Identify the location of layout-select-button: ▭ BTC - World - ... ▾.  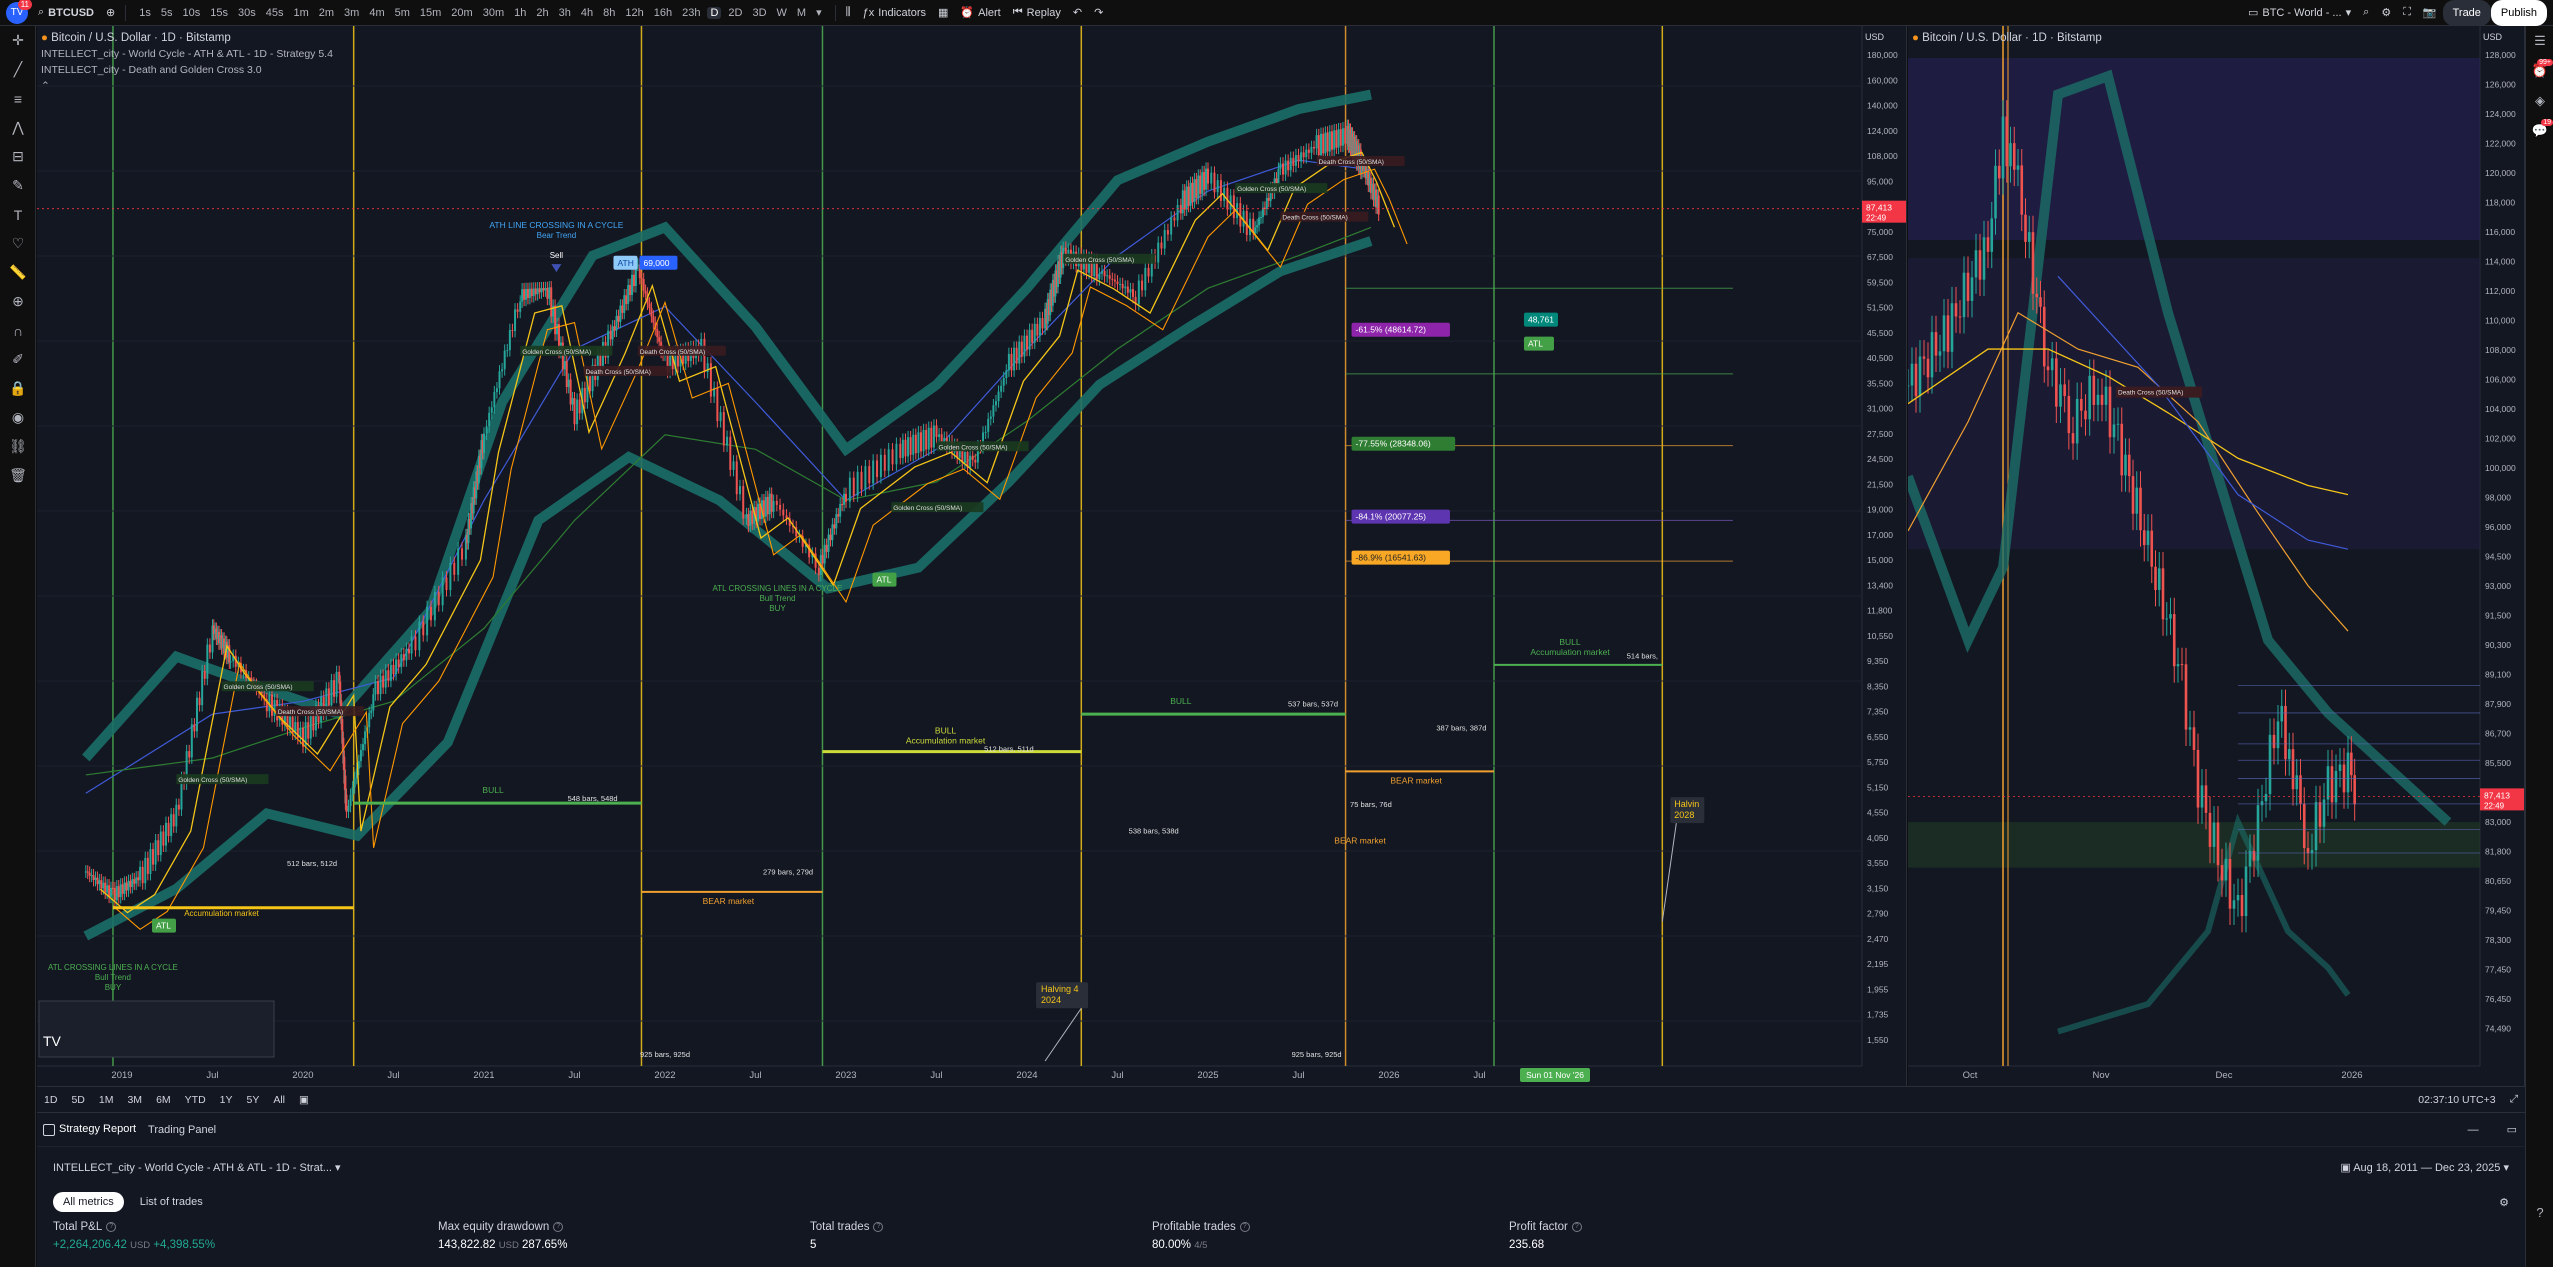
(2299, 13).